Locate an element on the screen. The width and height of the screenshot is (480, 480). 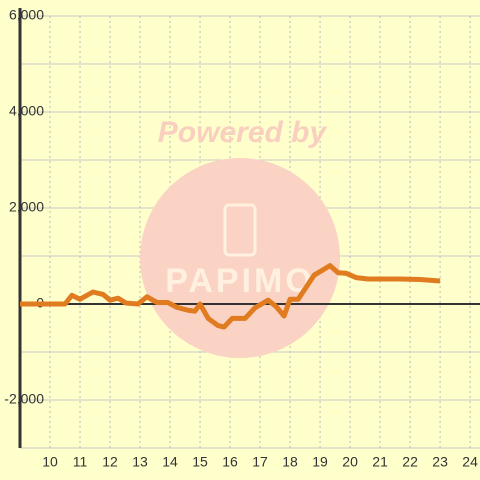
x-tick-label: 20 is located at coordinates (350, 462).